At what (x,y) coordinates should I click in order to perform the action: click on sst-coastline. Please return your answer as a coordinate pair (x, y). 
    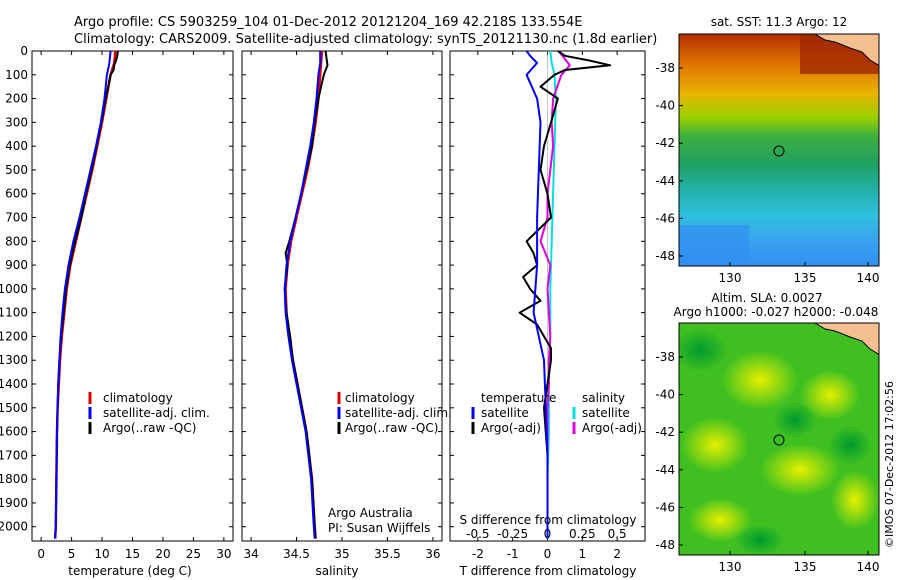
    Looking at the image, I should click on (846, 50).